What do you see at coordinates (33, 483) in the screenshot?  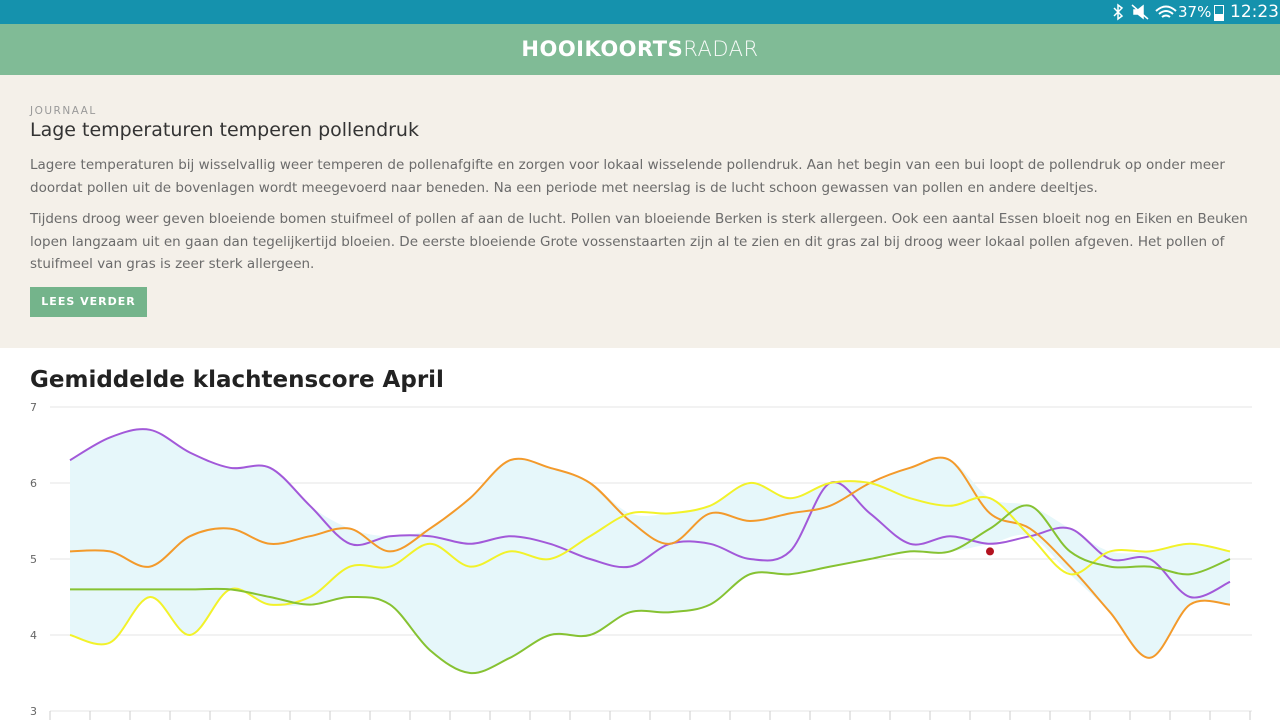 I see `y-tick-label: 6` at bounding box center [33, 483].